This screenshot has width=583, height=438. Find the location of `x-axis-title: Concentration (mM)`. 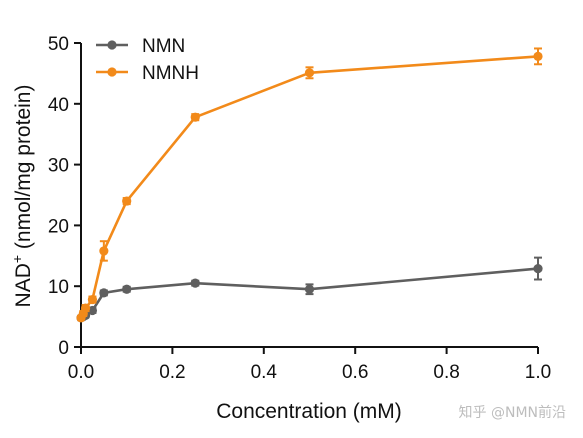

x-axis-title: Concentration (mM) is located at coordinates (309, 411).